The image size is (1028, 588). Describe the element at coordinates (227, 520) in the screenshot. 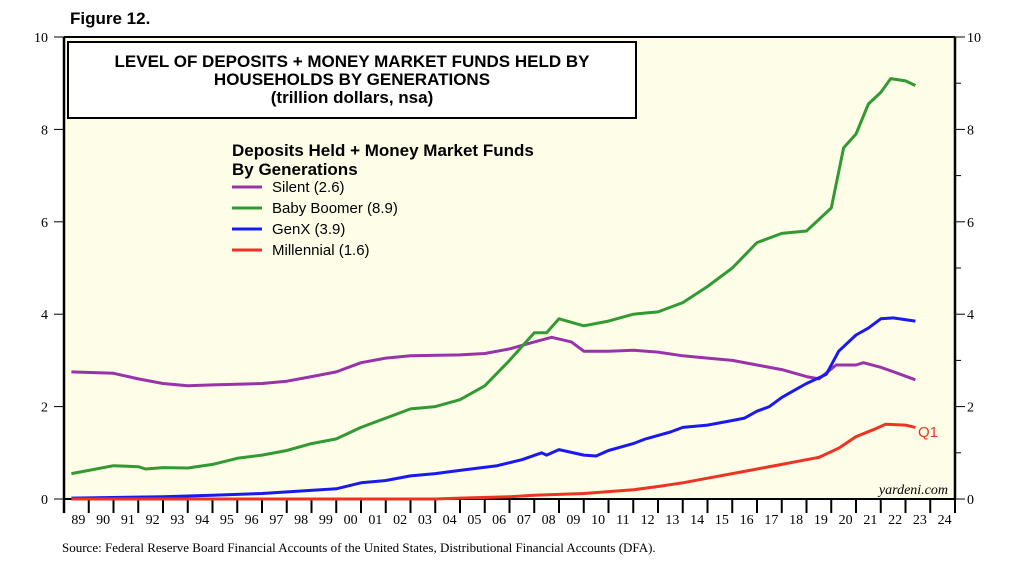

I see `x-tick-label: 95` at that location.